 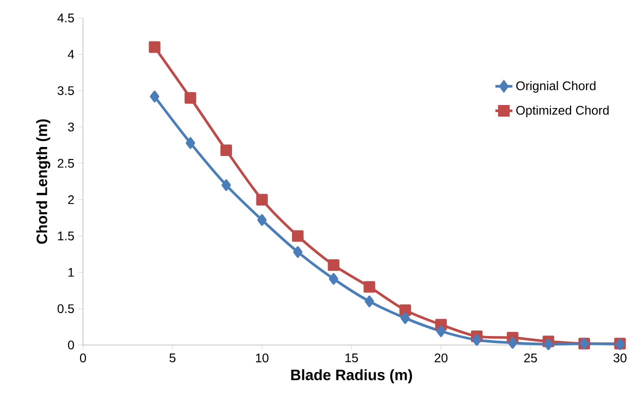 I want to click on x-tick-label: 0, so click(x=83, y=358).